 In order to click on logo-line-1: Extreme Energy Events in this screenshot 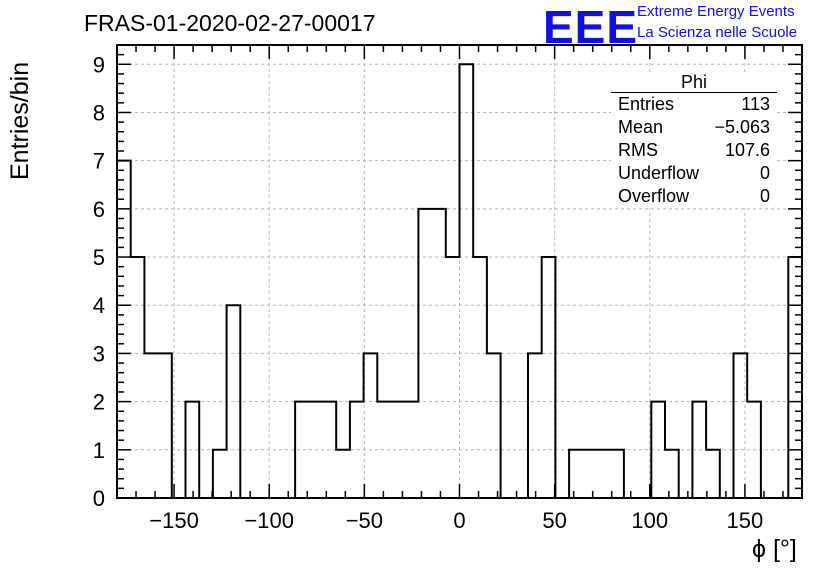, I will do `click(716, 11)`.